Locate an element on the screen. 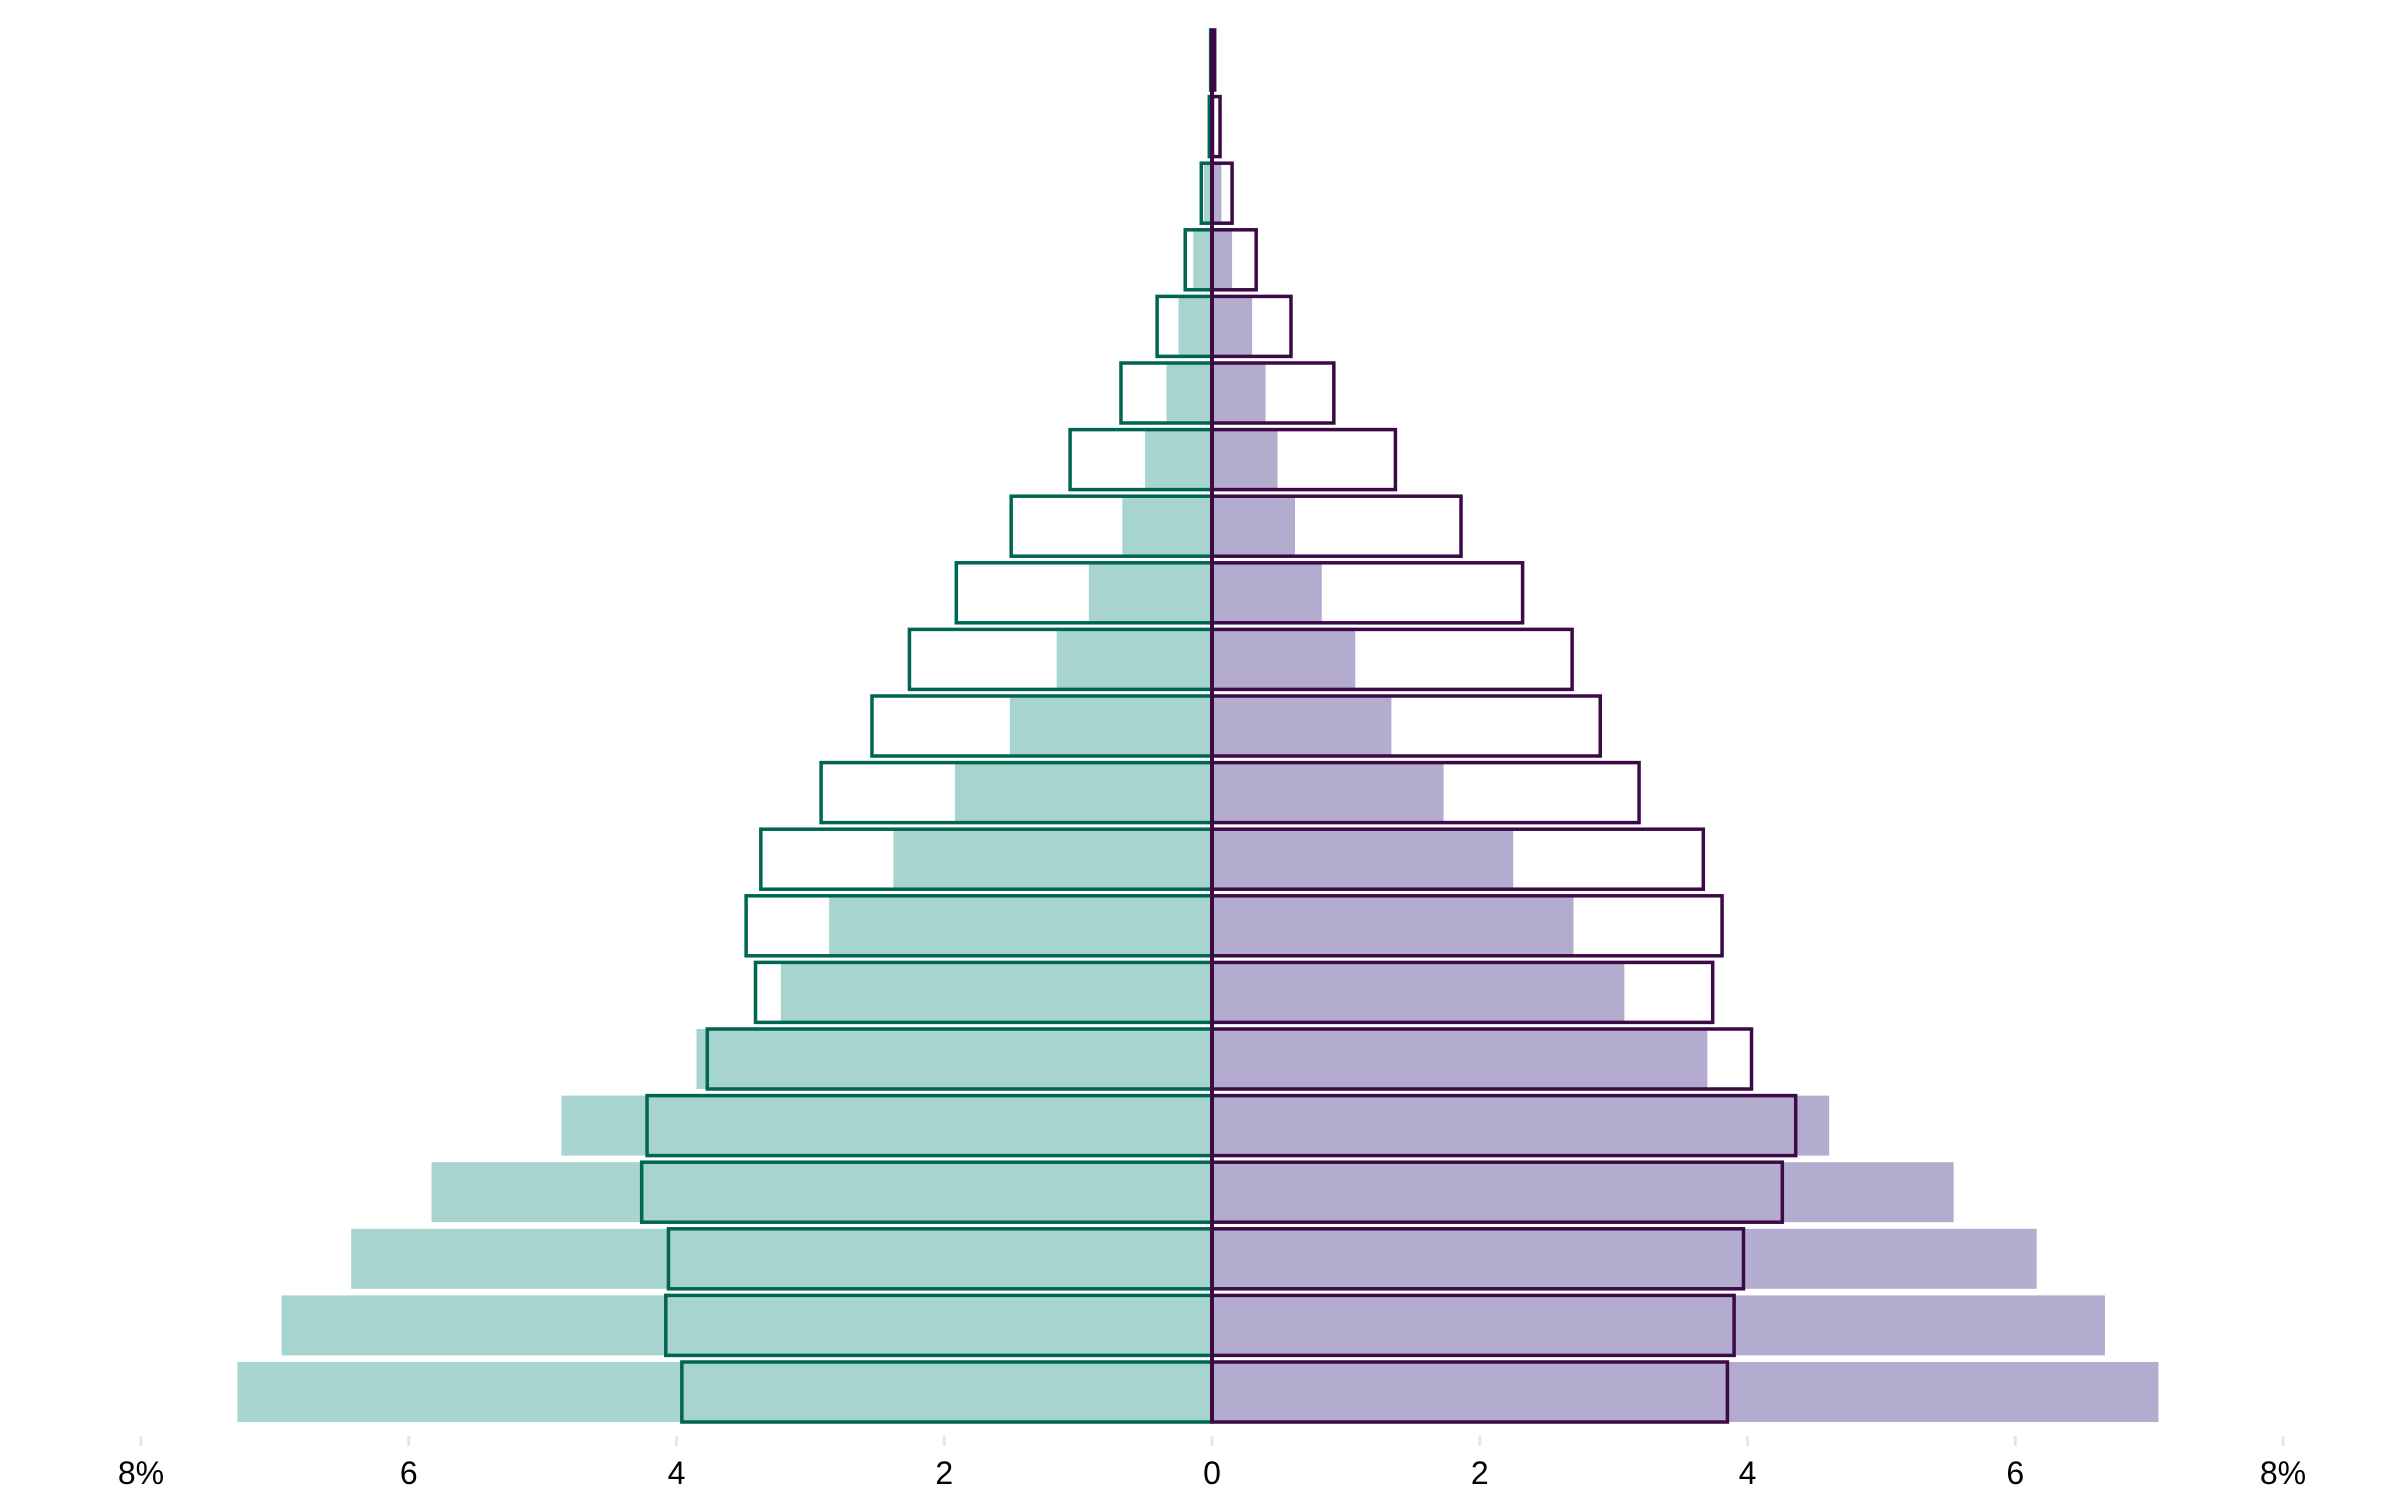  x-tick-label-6: 4 is located at coordinates (1748, 1473).